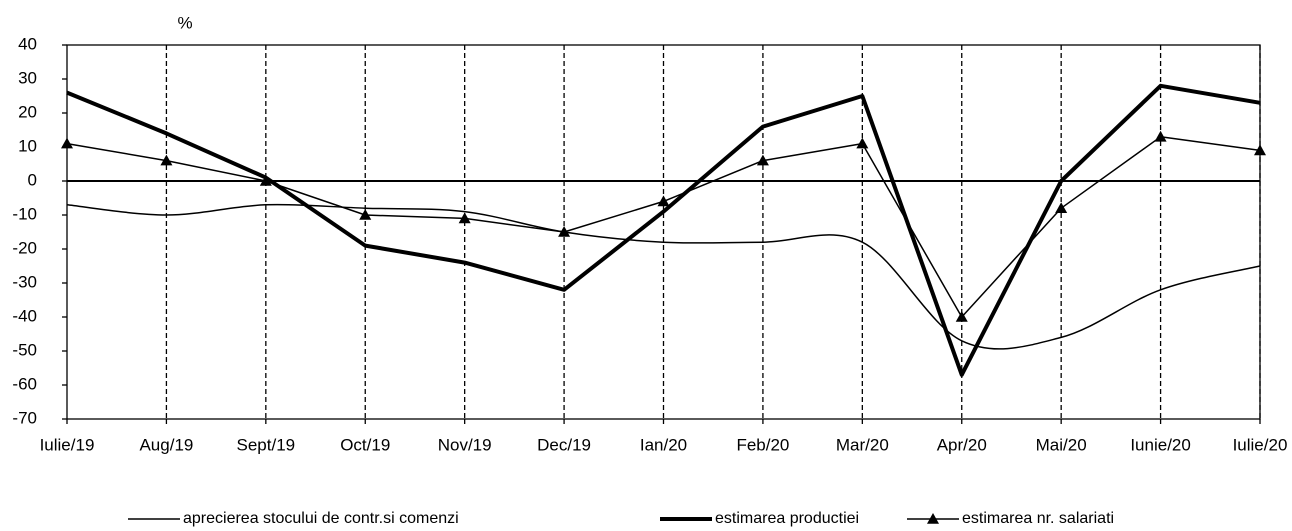  I want to click on x-tick-label: Sept/19, so click(266, 444).